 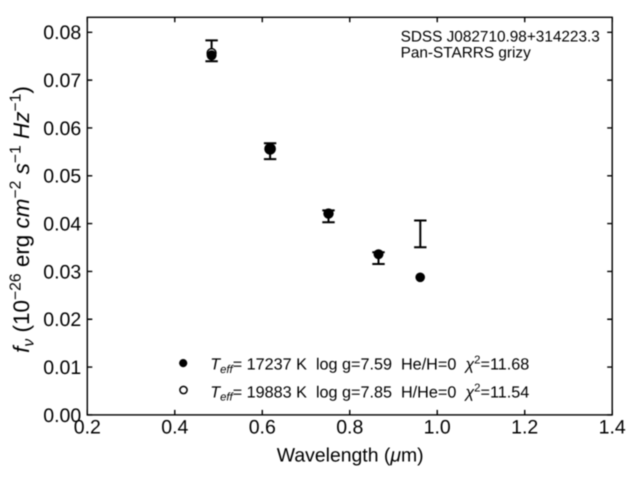 I want to click on svg-text: 0.05, so click(x=62, y=177).